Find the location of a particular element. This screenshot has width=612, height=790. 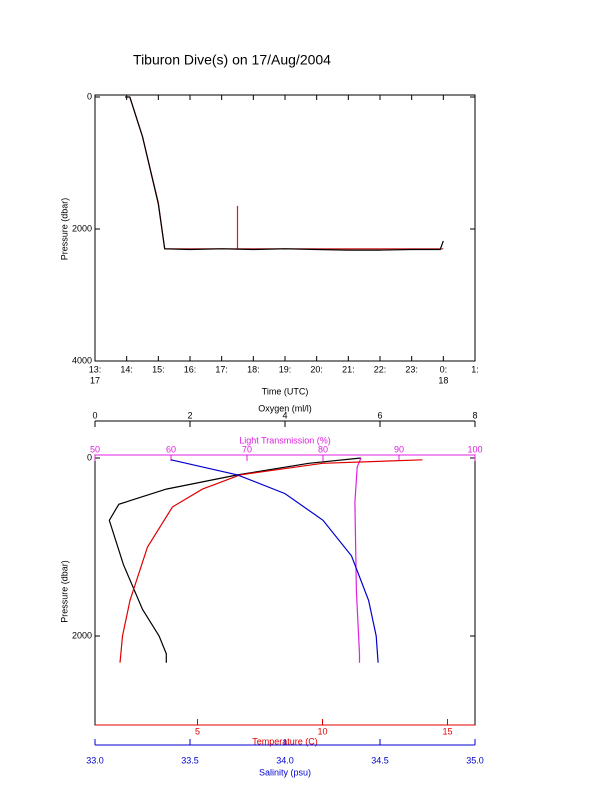

x-tick-label: 100 is located at coordinates (474, 449).